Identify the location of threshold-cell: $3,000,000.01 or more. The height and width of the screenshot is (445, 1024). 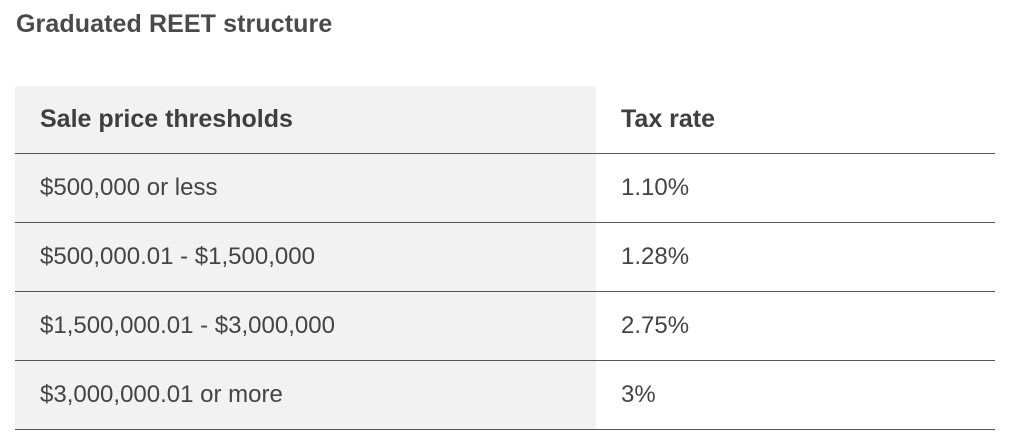
(305, 395).